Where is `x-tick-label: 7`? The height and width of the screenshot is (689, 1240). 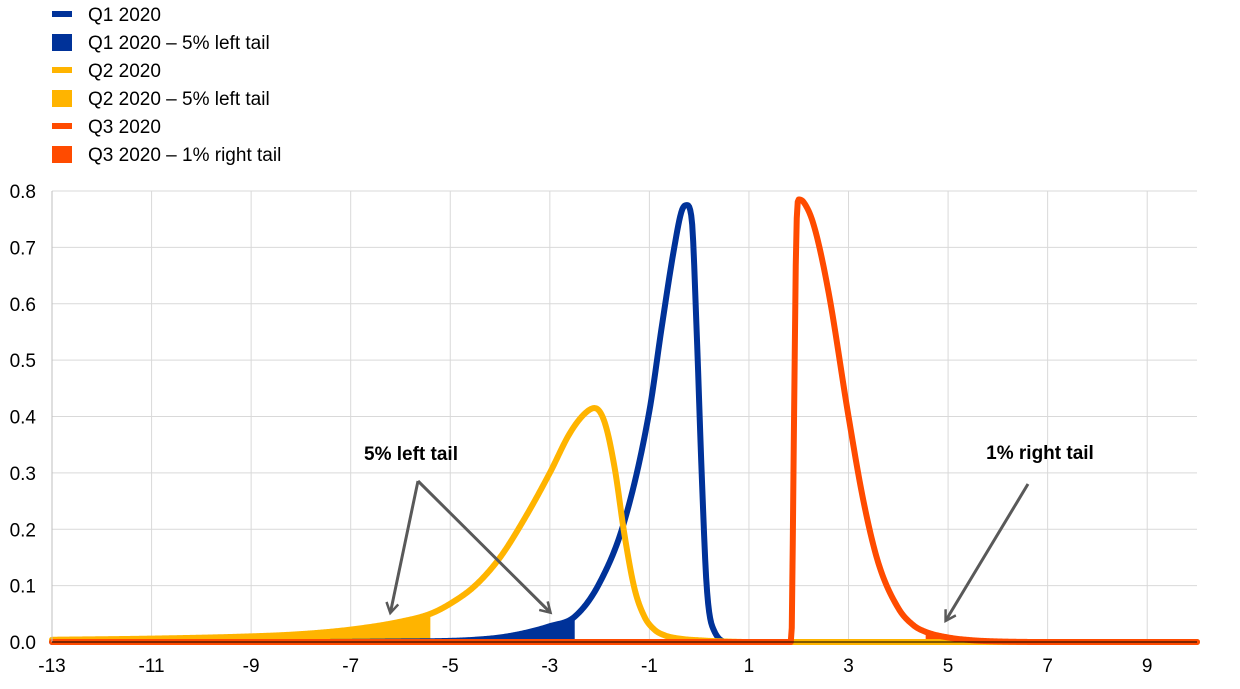 x-tick-label: 7 is located at coordinates (1047, 666).